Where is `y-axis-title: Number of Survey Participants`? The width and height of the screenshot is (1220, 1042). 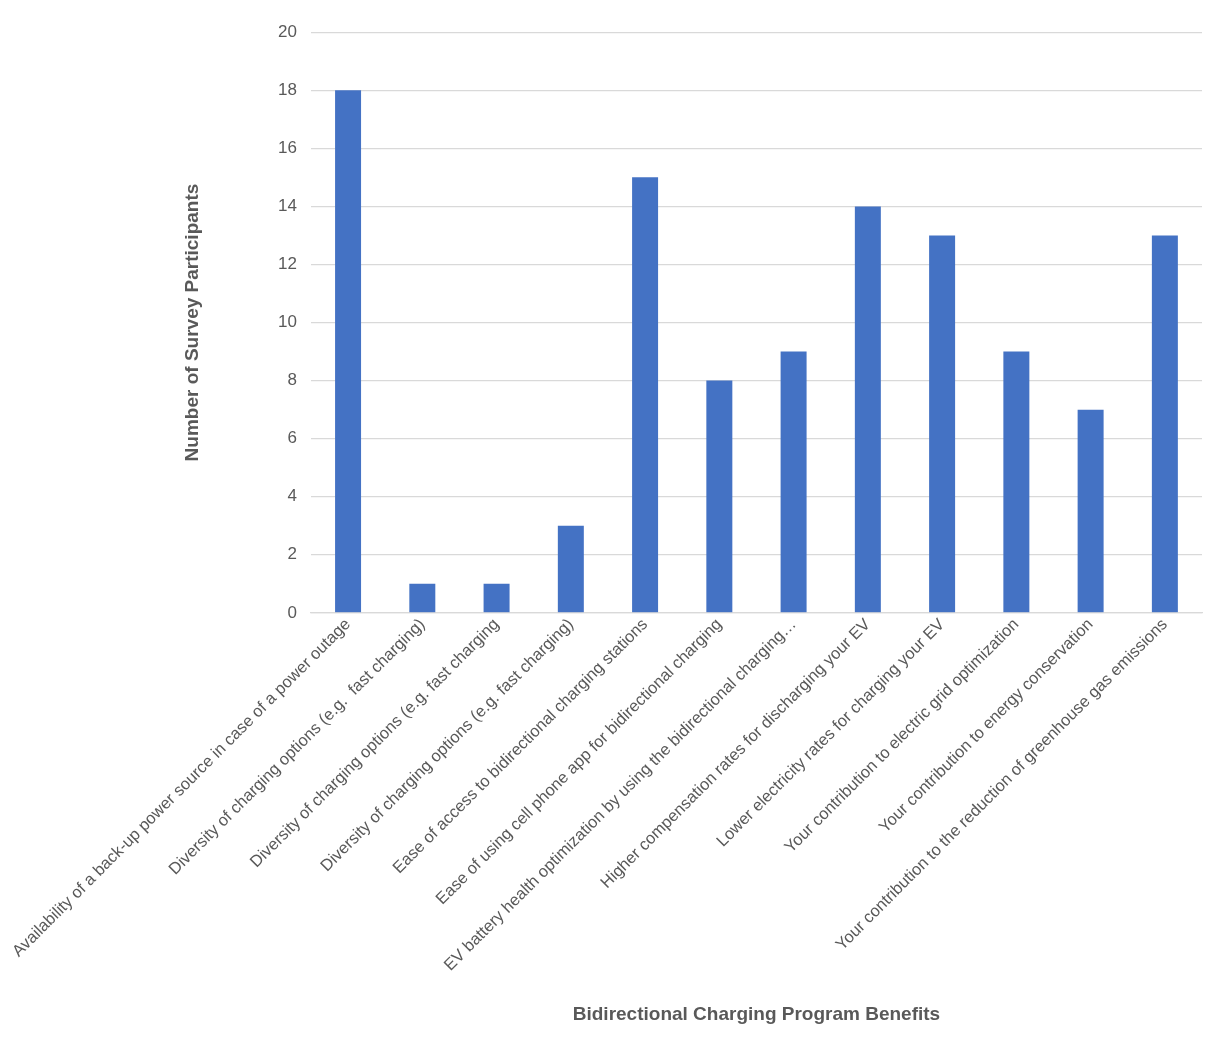
y-axis-title: Number of Survey Participants is located at coordinates (191, 322).